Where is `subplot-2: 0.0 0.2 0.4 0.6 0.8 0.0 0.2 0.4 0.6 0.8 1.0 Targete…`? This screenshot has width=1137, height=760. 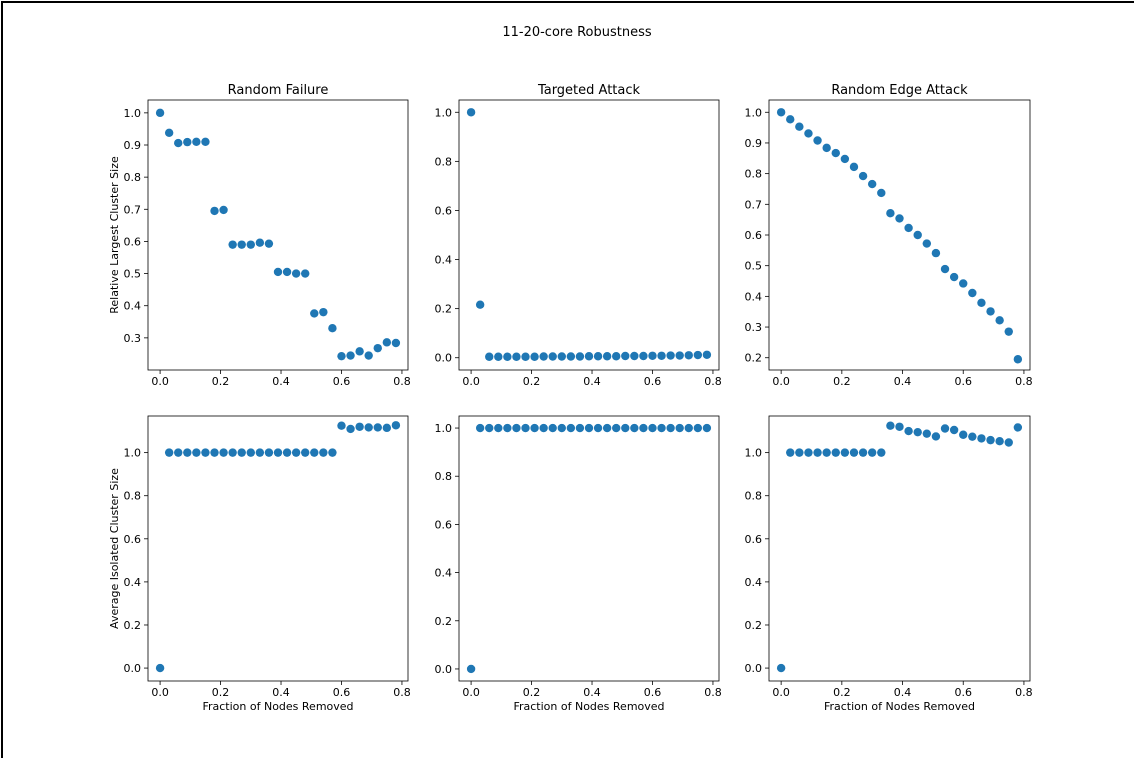
subplot-2: 0.0 0.2 0.4 0.6 0.8 0.0 0.2 0.4 0.6 0.8 1.0 Targete… is located at coordinates (578, 235).